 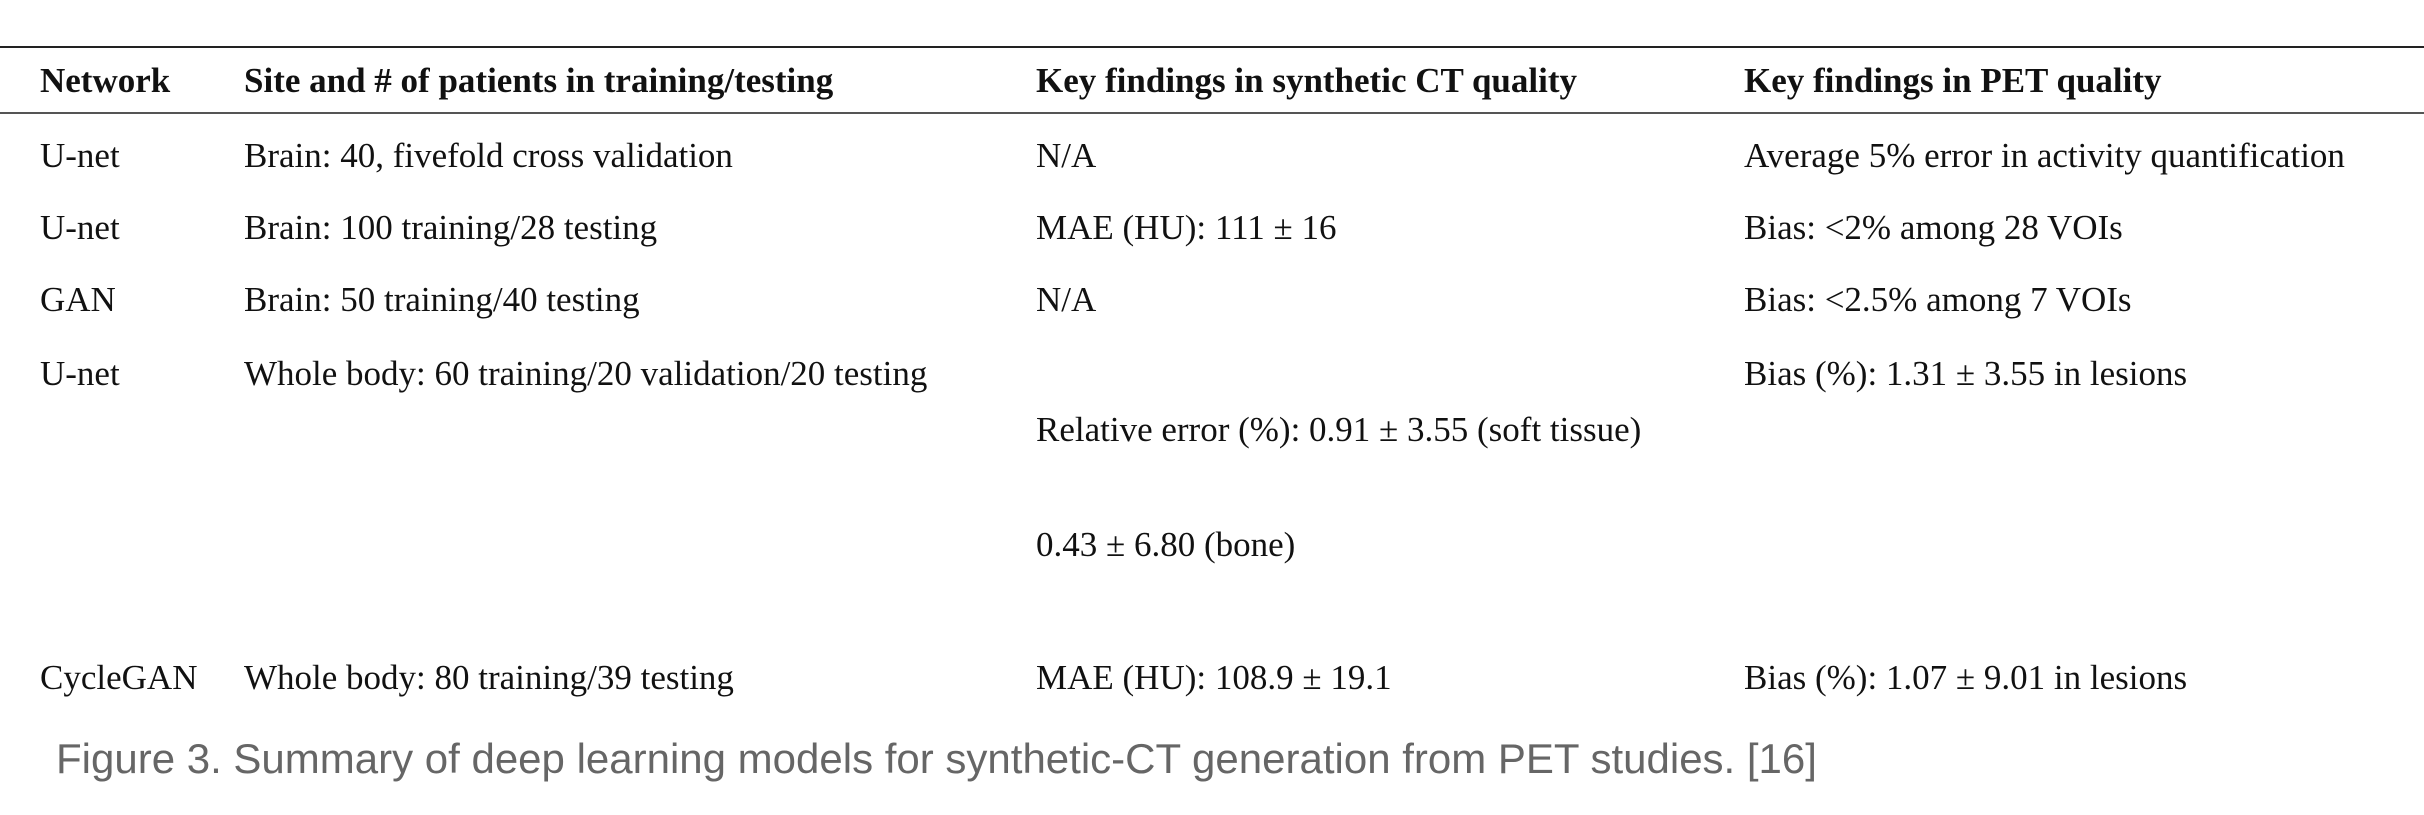 What do you see at coordinates (1212, 47) in the screenshot?
I see `table-top-rule` at bounding box center [1212, 47].